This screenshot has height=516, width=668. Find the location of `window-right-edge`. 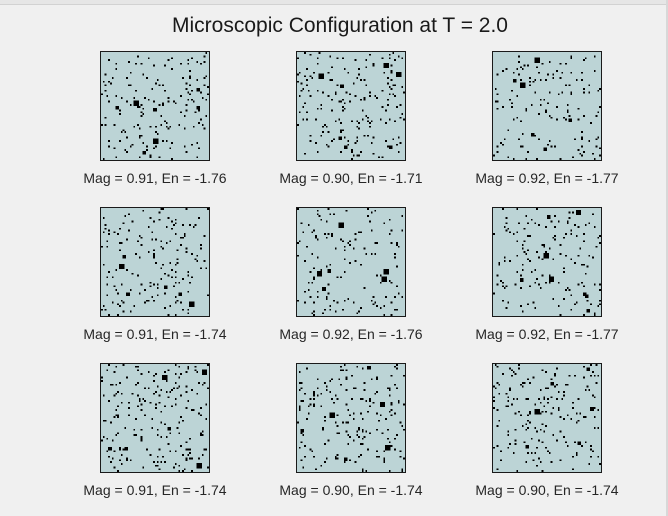

window-right-edge is located at coordinates (667, 258).